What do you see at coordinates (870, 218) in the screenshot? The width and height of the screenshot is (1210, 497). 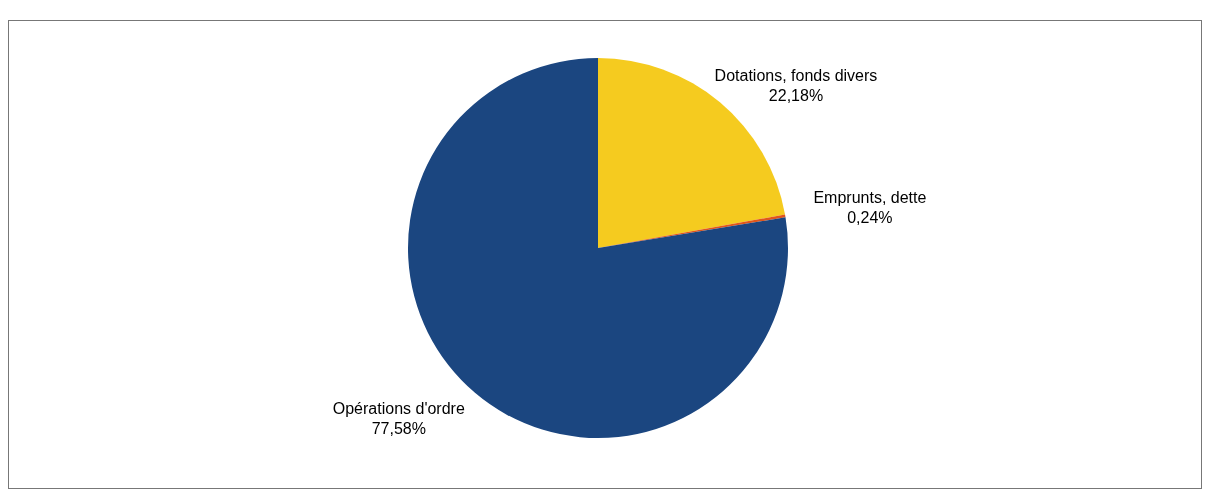 I see `data-label: 0,24%` at bounding box center [870, 218].